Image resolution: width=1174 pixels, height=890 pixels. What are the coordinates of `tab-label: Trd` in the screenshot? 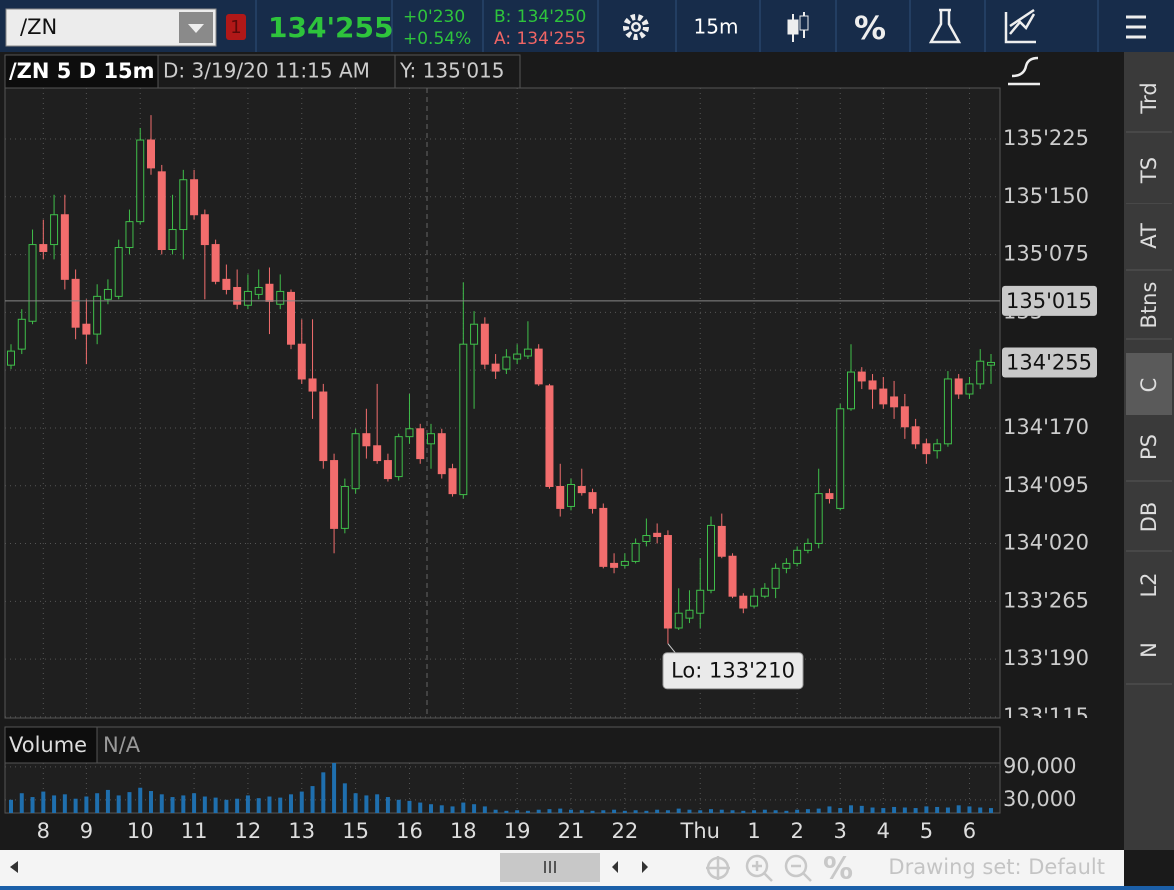 It's located at (1149, 98).